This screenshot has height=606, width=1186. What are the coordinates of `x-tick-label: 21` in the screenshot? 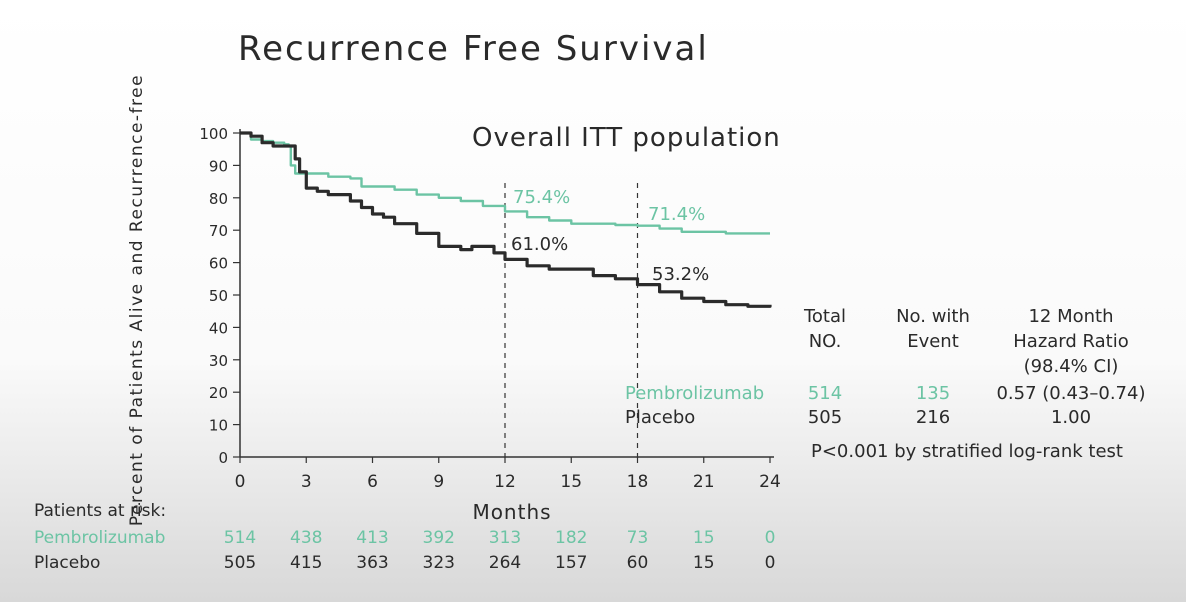 It's located at (704, 482).